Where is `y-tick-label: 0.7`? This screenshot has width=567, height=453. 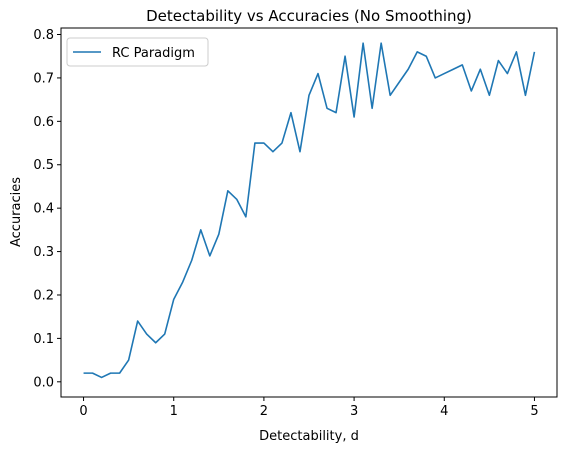
y-tick-label: 0.7 is located at coordinates (43, 78).